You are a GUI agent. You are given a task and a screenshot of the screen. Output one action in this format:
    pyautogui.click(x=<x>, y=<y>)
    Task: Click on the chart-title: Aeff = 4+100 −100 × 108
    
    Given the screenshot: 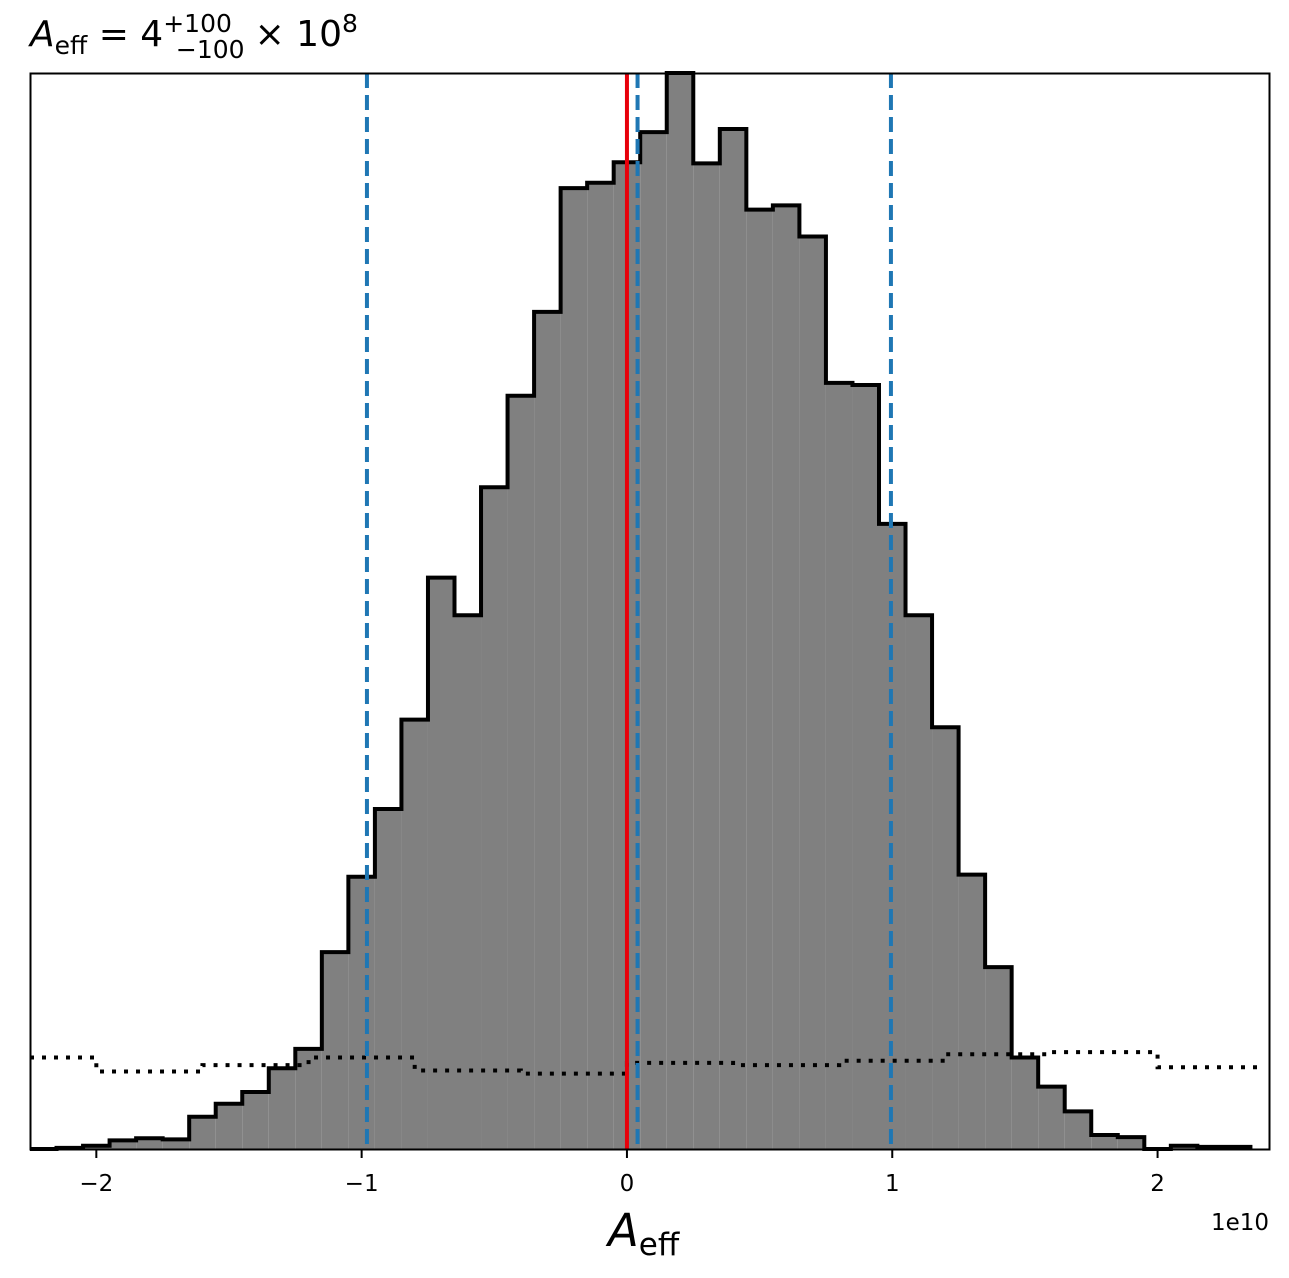 What is the action you would take?
    pyautogui.click(x=193, y=36)
    